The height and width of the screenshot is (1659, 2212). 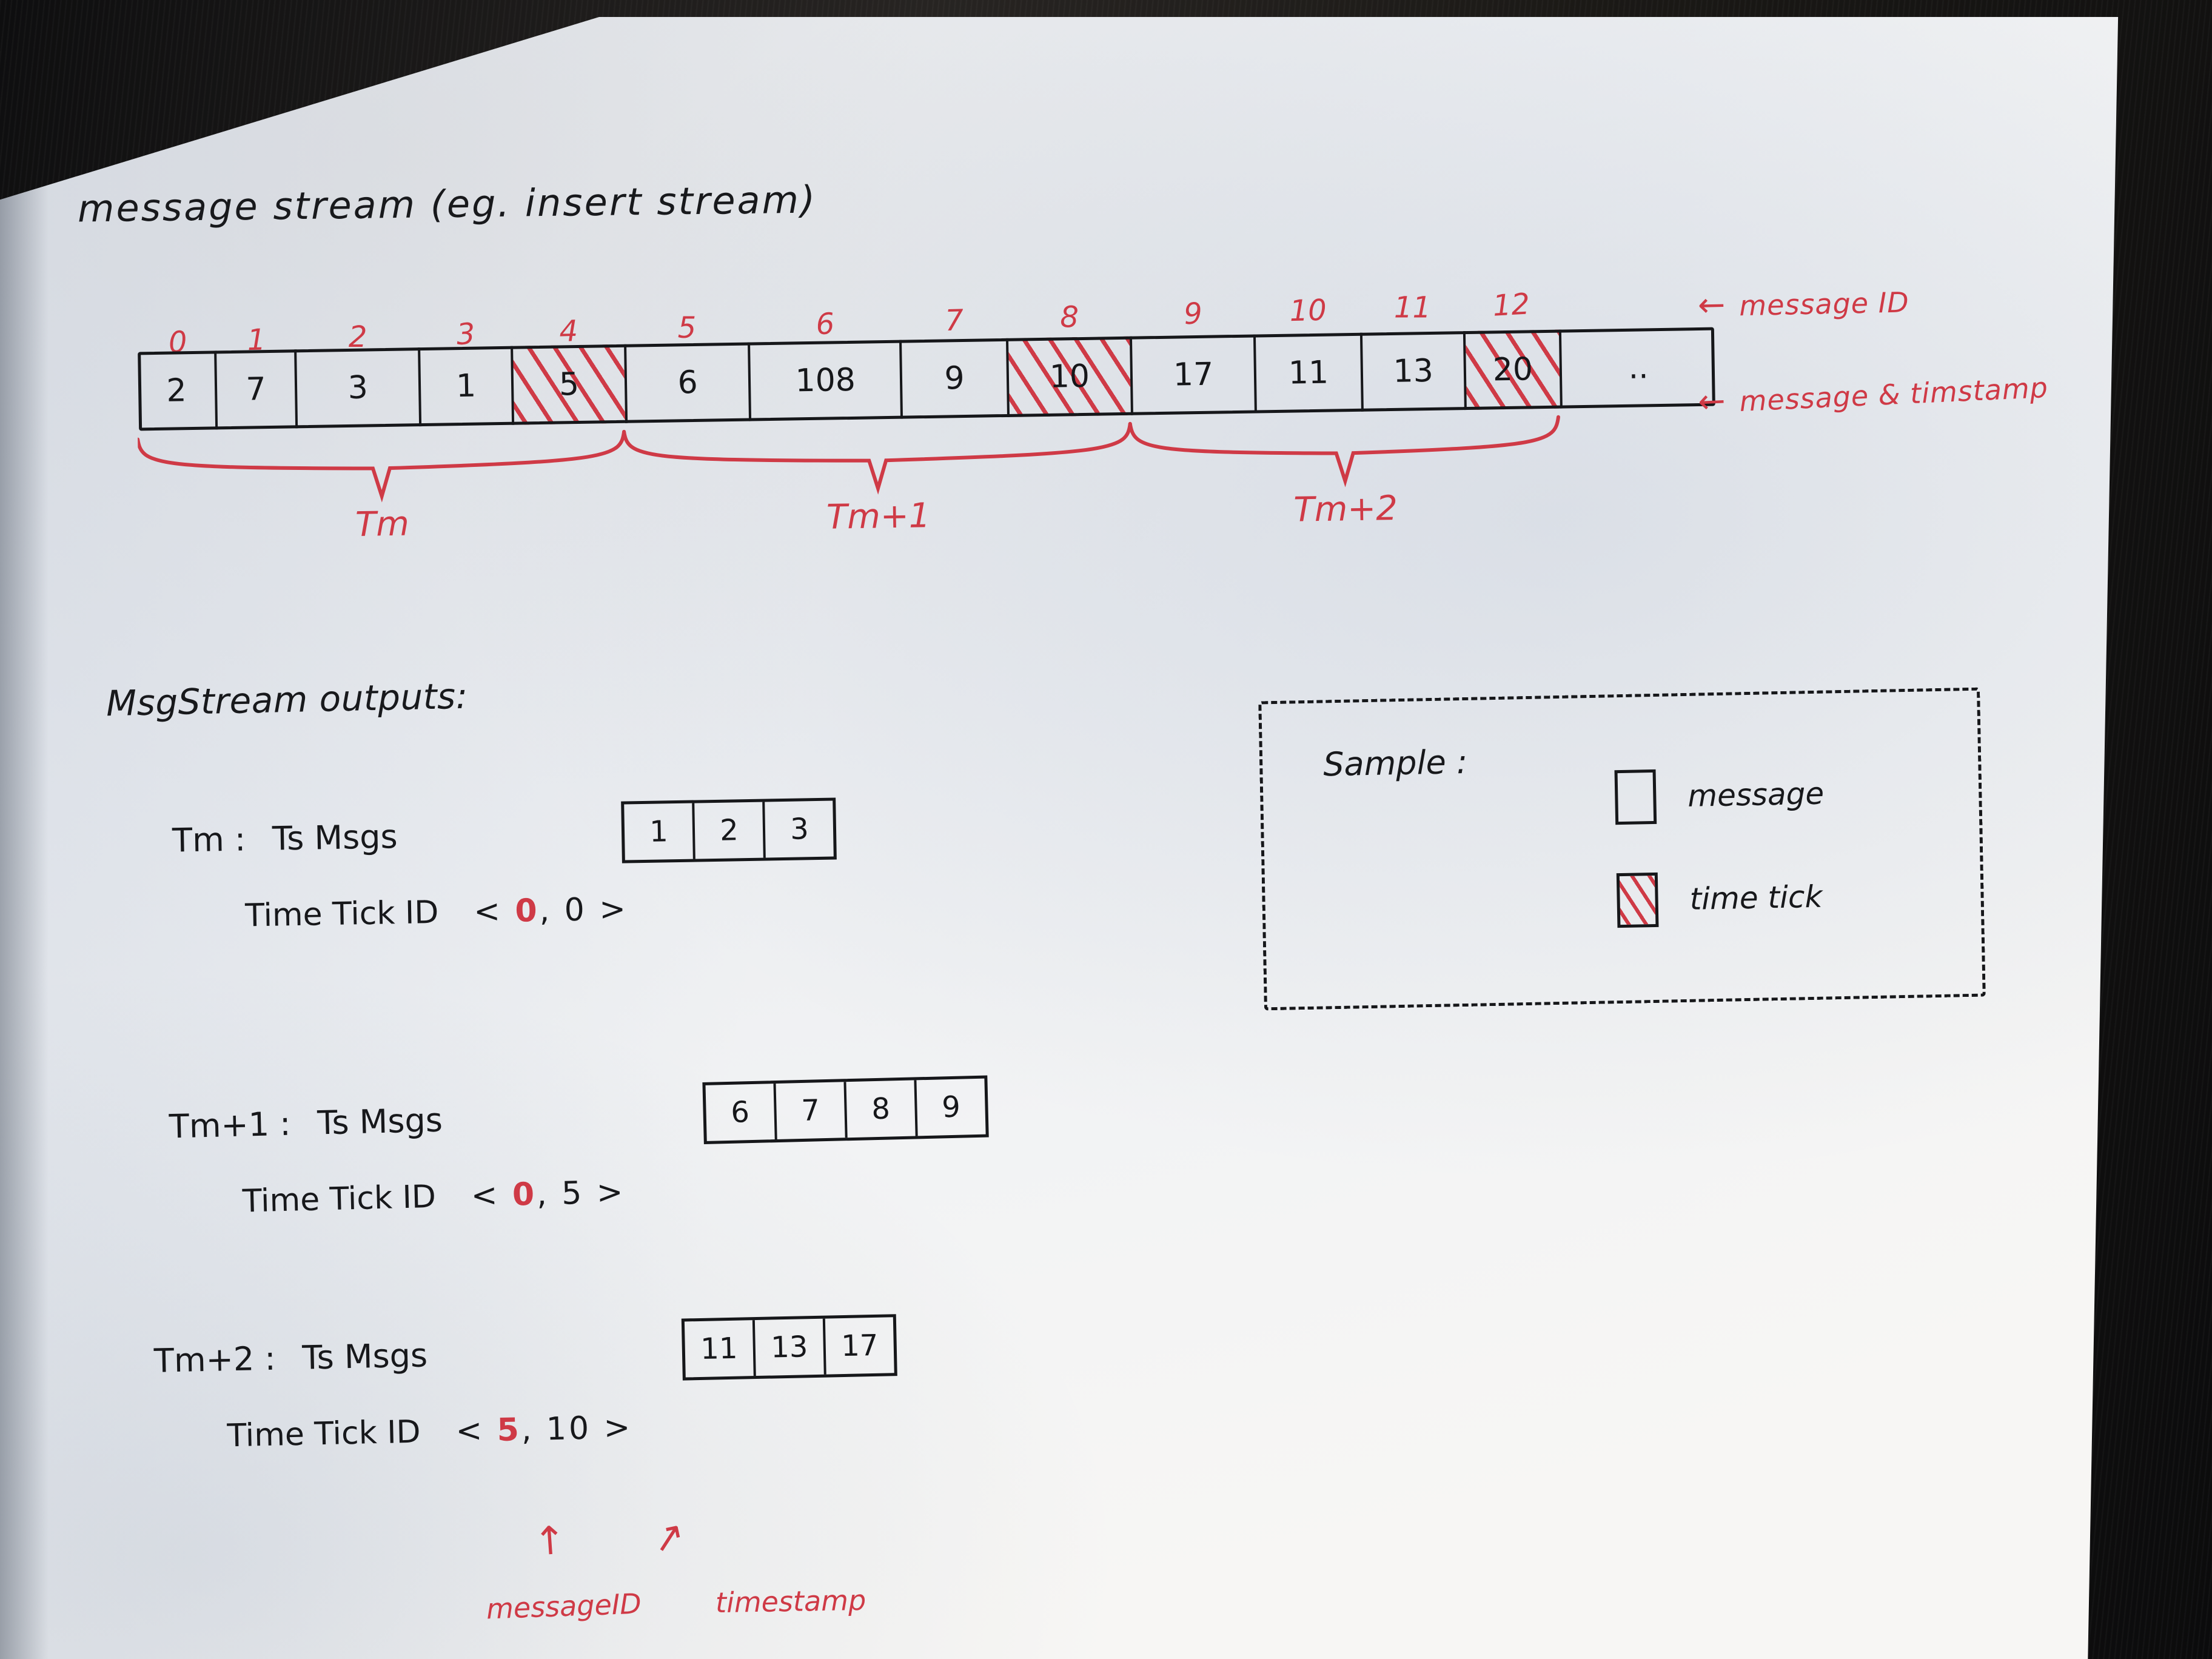 I want to click on output-window-label: Tm+1 :, so click(x=230, y=1125).